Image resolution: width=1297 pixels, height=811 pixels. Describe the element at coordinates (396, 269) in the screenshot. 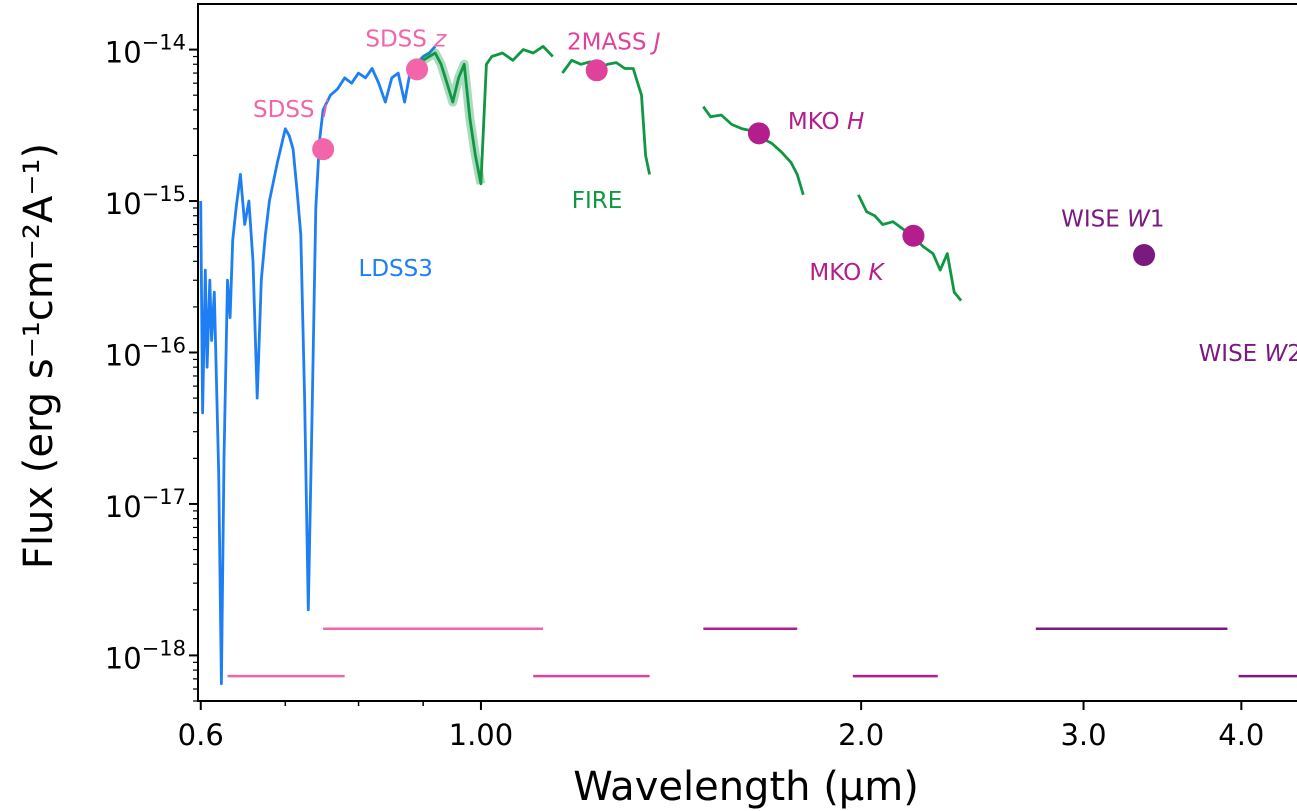

I see `ldss3-label: LDSS3` at that location.